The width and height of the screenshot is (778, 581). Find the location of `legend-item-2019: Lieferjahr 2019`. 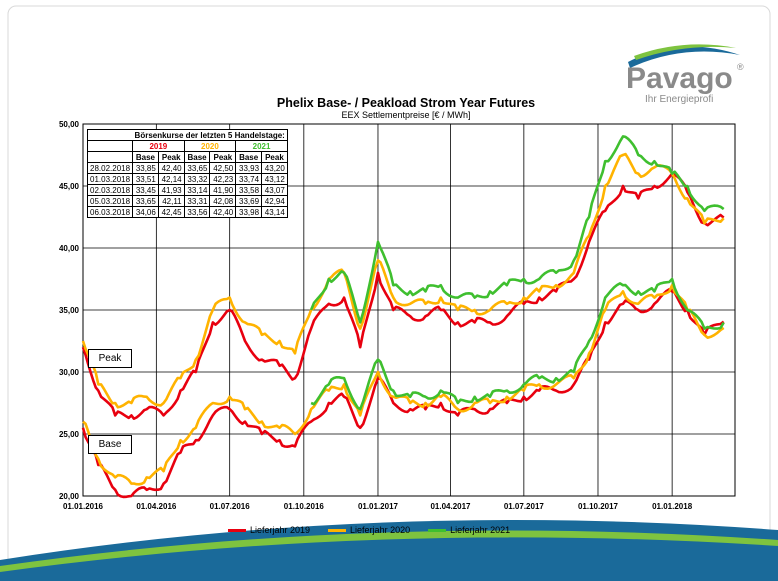

legend-item-2019: Lieferjahr 2019 is located at coordinates (269, 530).